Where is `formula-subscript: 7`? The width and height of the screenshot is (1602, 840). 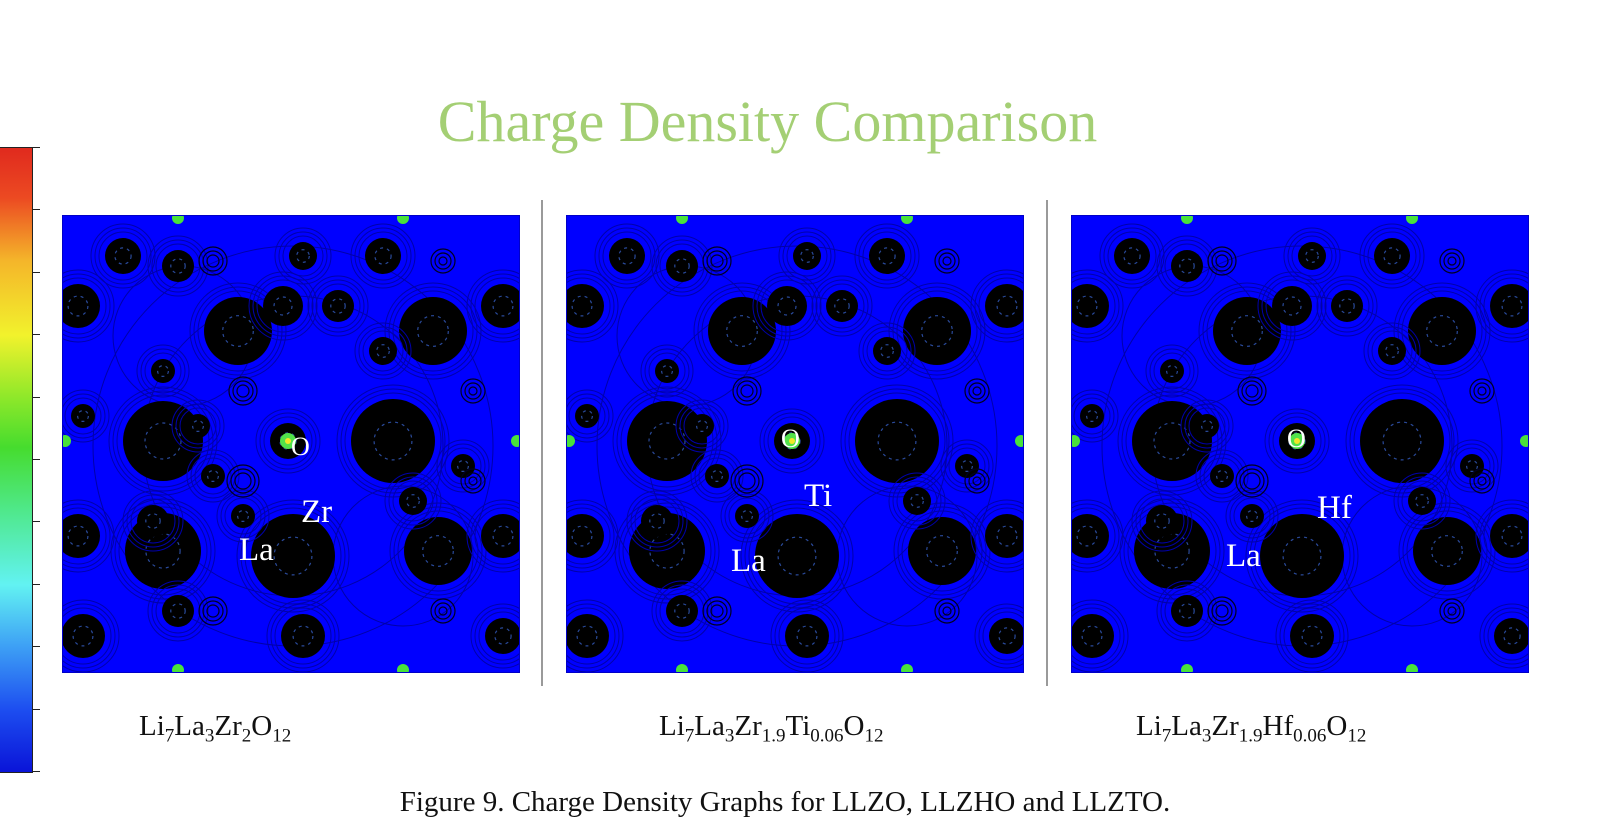
formula-subscript: 7 is located at coordinates (689, 736).